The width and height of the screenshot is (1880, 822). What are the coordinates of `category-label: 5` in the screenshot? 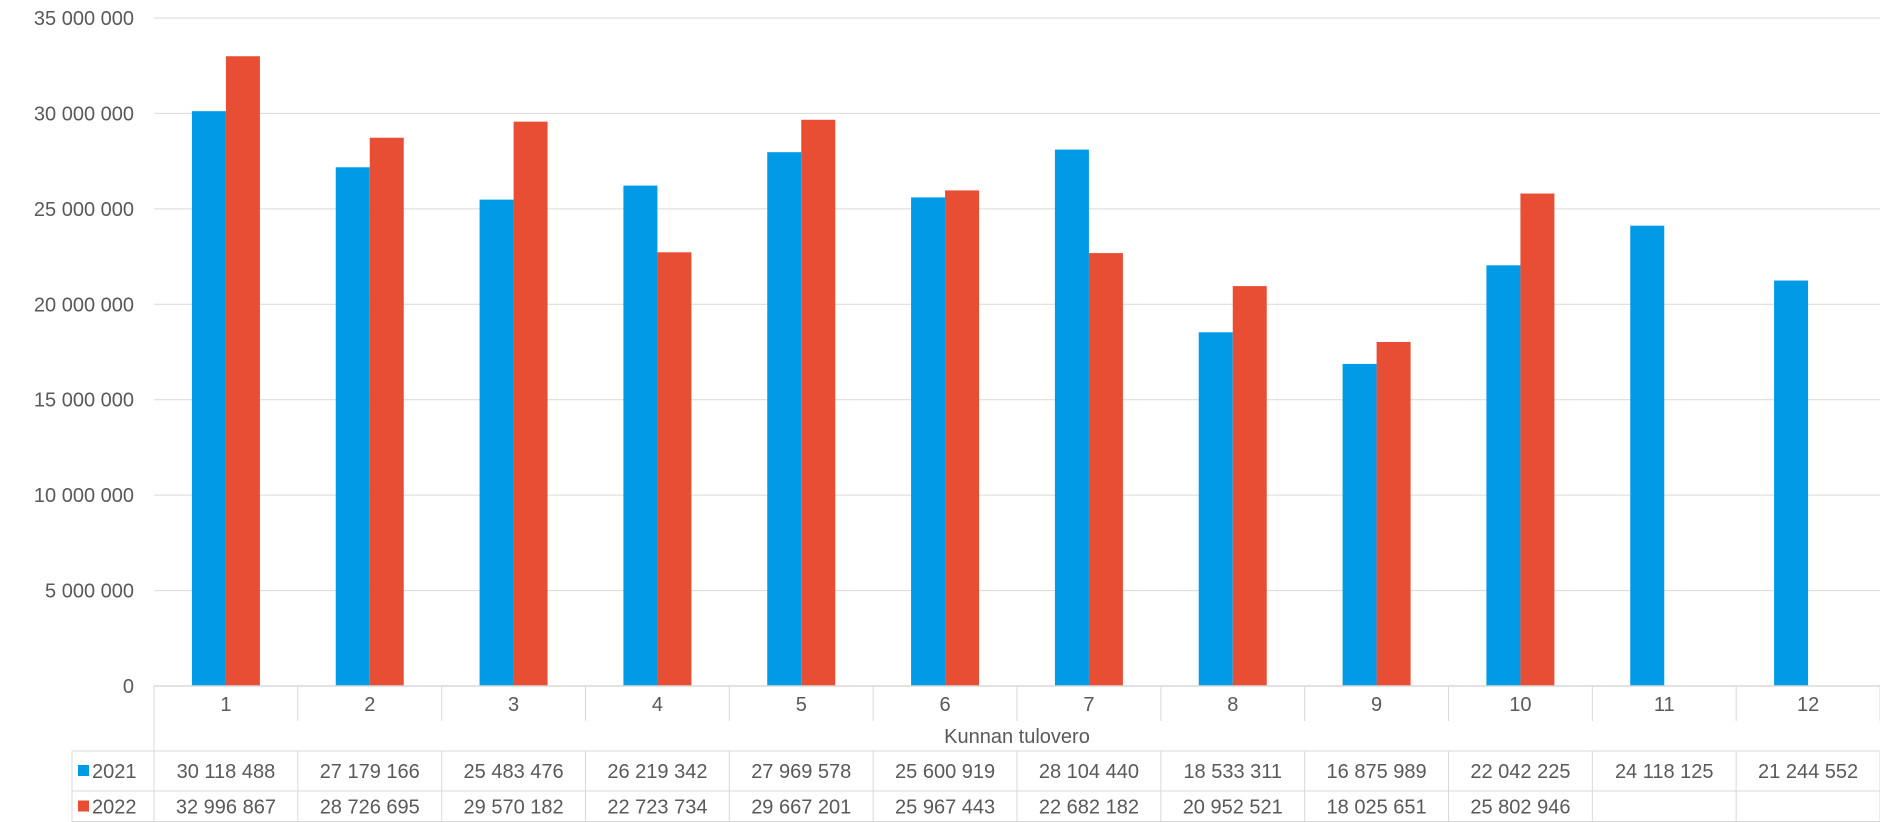 It's located at (801, 705).